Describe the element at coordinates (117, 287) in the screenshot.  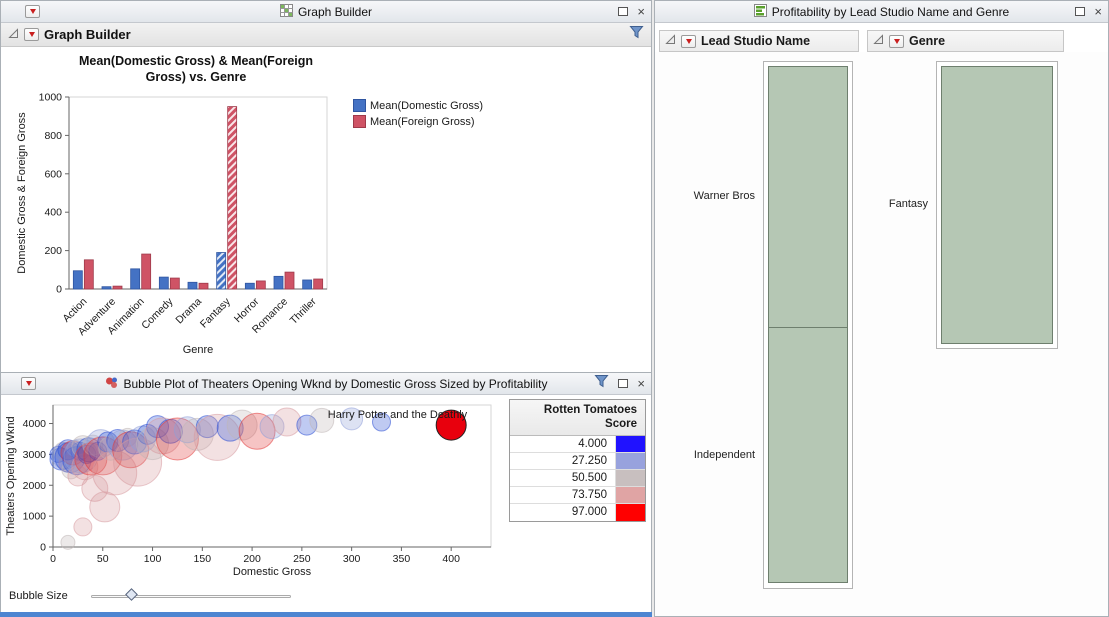
I see `bar-adventure-series1` at that location.